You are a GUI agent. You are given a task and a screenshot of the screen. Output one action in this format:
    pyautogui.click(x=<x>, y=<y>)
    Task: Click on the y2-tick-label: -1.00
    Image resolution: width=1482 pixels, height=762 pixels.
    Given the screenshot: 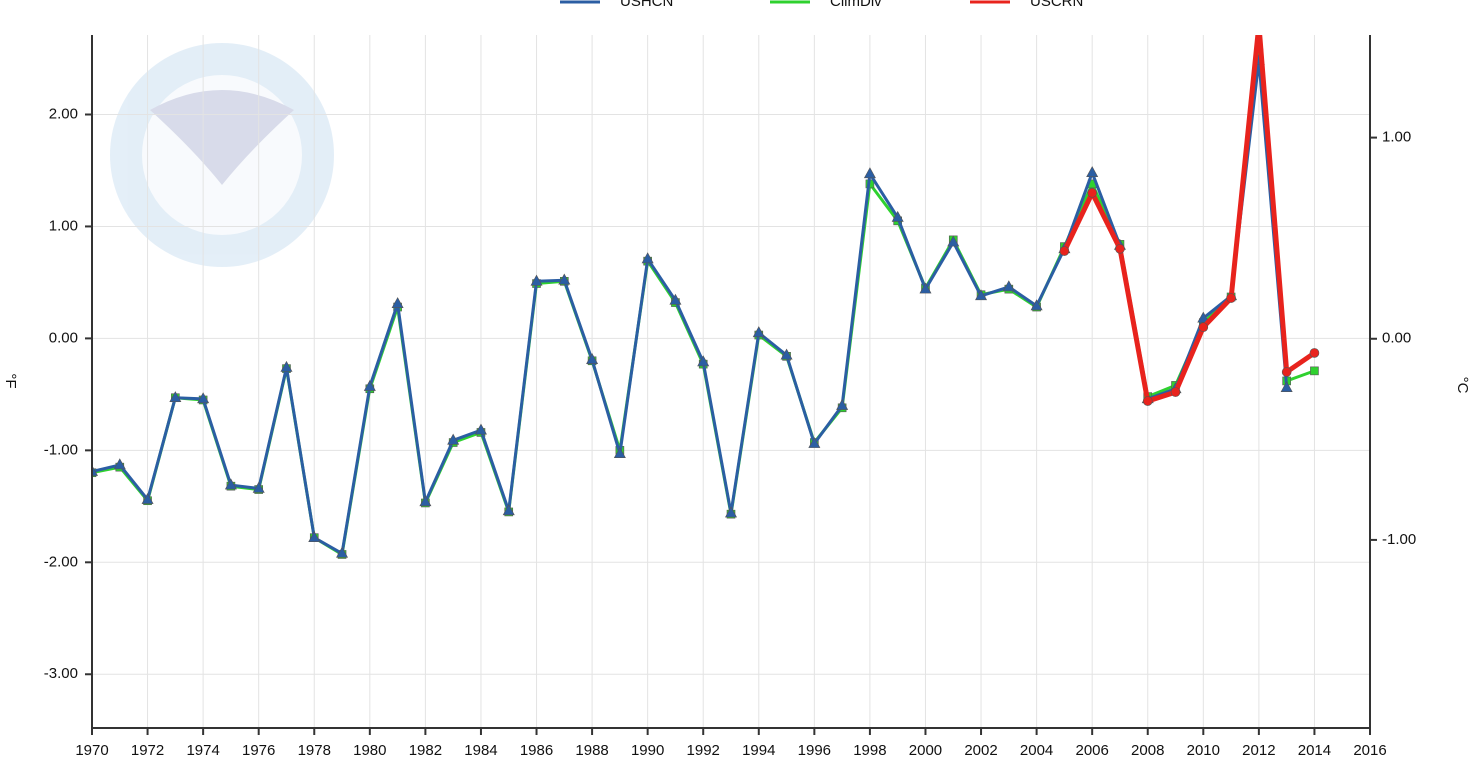 What is the action you would take?
    pyautogui.click(x=1399, y=539)
    